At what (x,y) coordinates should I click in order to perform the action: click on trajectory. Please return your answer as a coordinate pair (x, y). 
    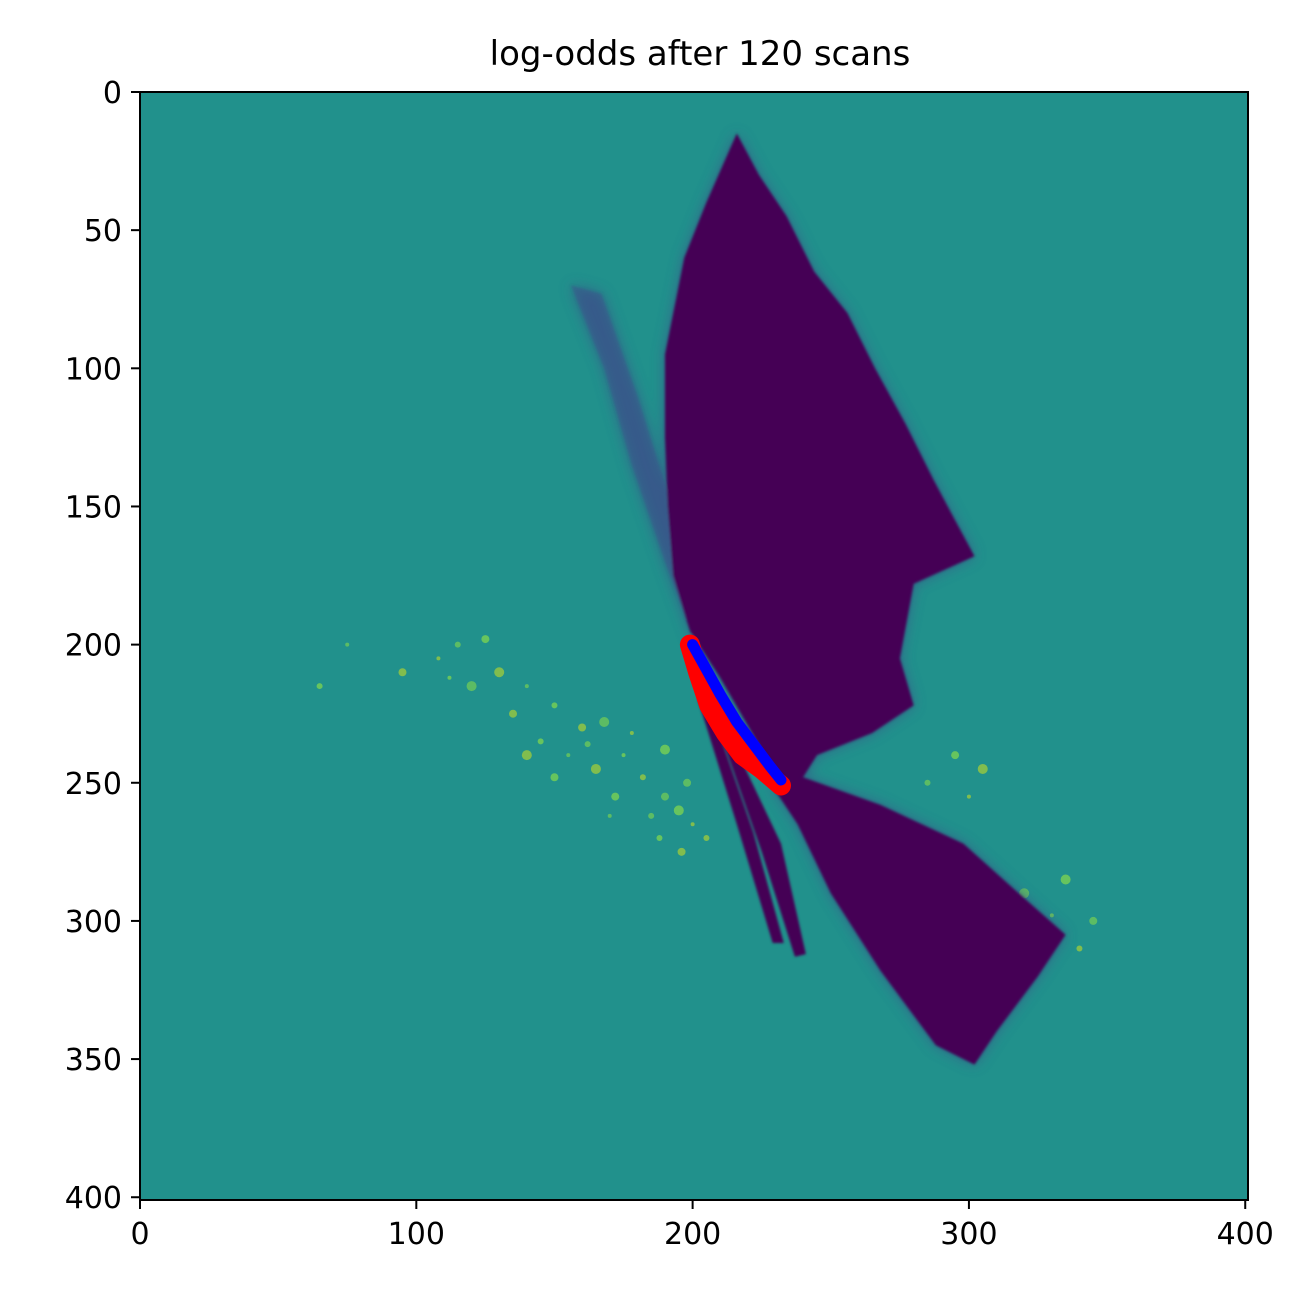
    Looking at the image, I should click on (735, 715).